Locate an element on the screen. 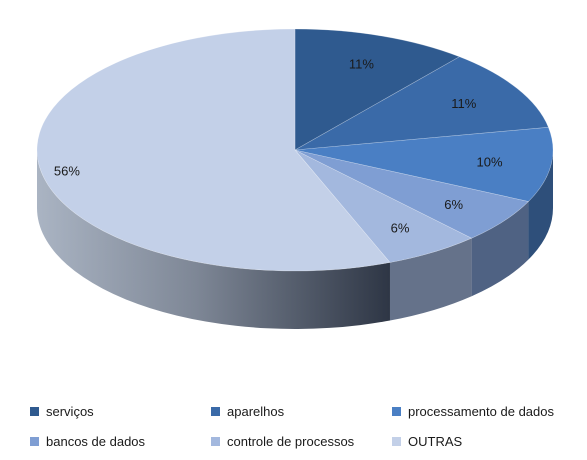  legend-item-servicos: serviços is located at coordinates (120, 411).